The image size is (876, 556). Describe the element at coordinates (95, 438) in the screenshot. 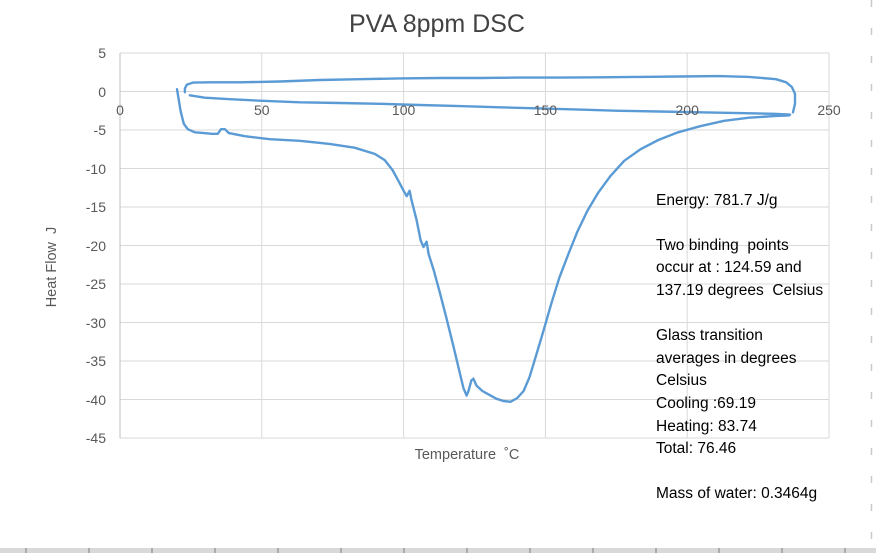

I see `y-tick-label: -45` at that location.